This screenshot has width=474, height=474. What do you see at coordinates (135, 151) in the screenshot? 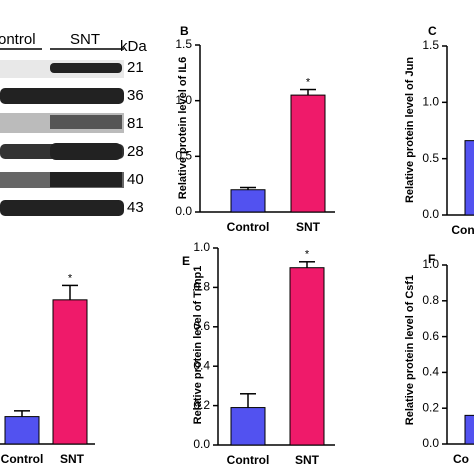
I see `size-label: 28` at bounding box center [135, 151].